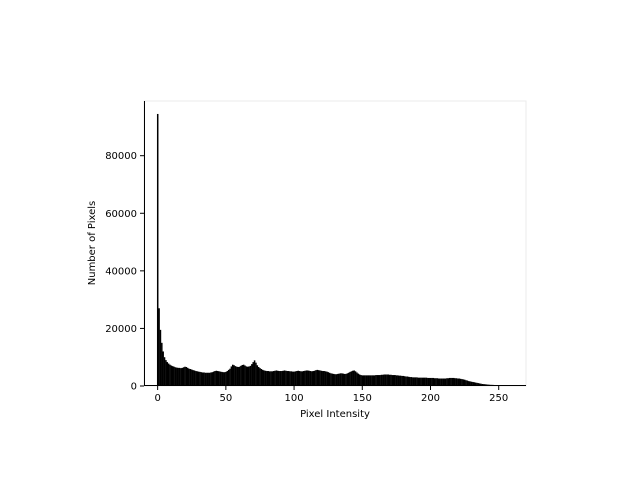 This screenshot has width=640, height=480. What do you see at coordinates (294, 398) in the screenshot?
I see `x-tick-label: 100` at bounding box center [294, 398].